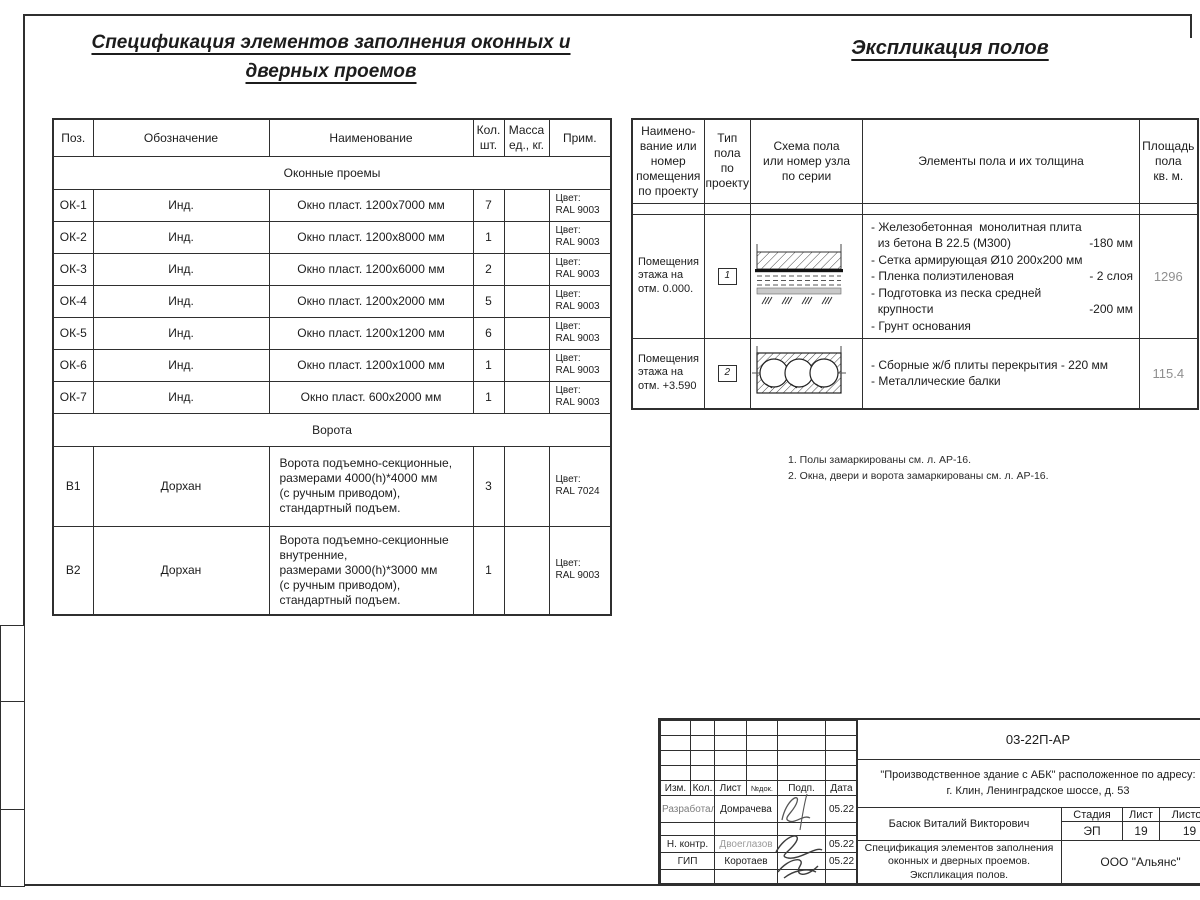  I want to click on spec-cell-name: Окно пласт. 1200х1000 мм, so click(371, 365).